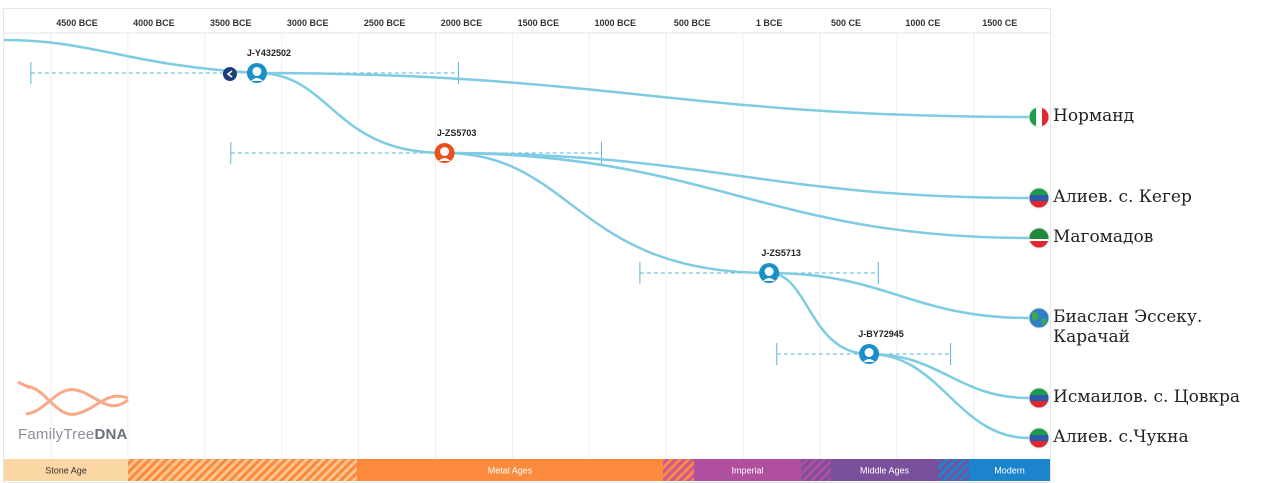 This screenshot has width=1280, height=483. I want to click on italy-flag-icon, so click(1039, 117).